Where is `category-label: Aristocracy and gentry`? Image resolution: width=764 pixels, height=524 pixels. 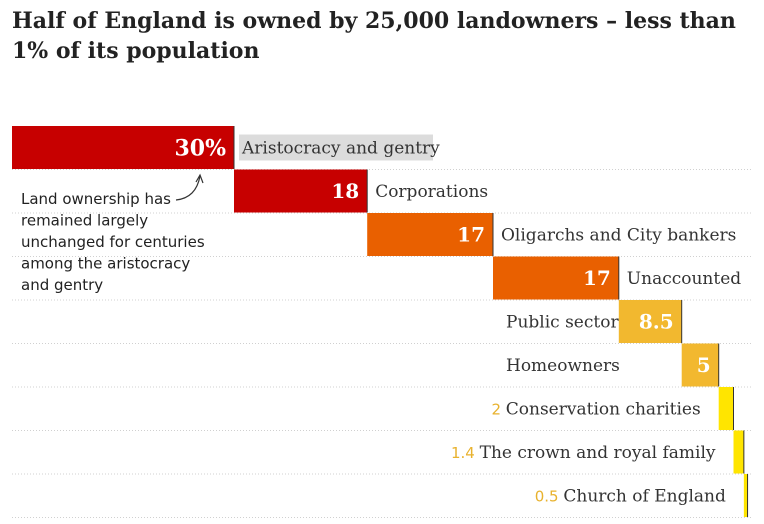
category-label: Aristocracy and gentry is located at coordinates (340, 149).